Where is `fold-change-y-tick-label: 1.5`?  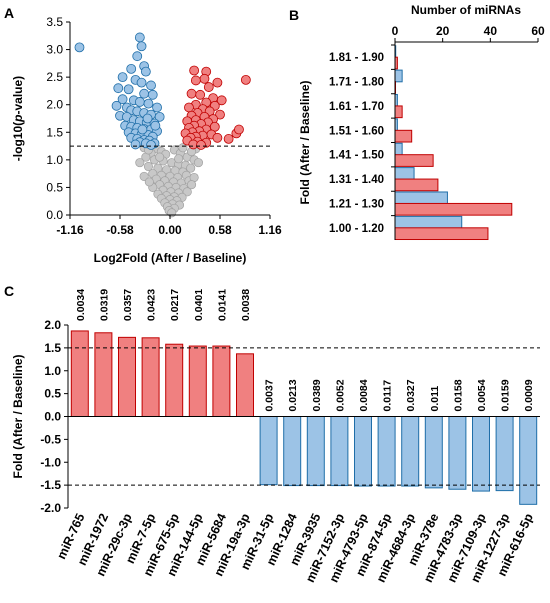 fold-change-y-tick-label: 1.5 is located at coordinates (52, 348).